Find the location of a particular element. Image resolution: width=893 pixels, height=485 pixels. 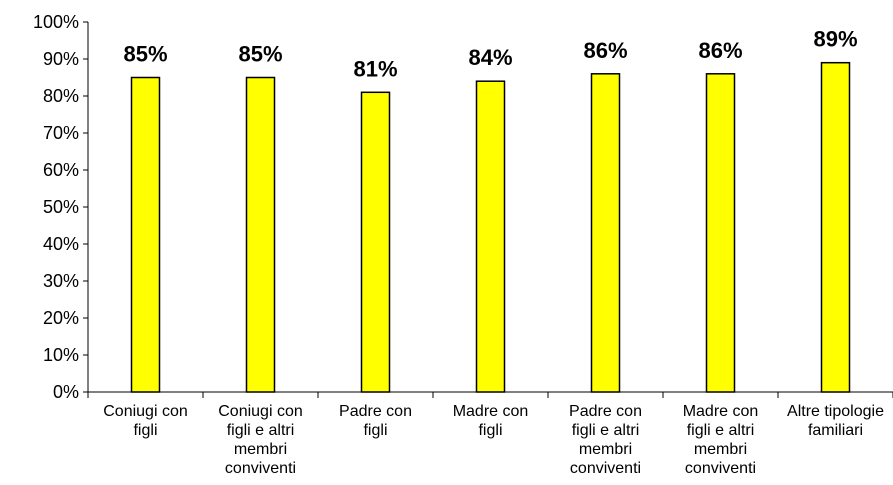

y-tick-label: 0% is located at coordinates (66, 392).